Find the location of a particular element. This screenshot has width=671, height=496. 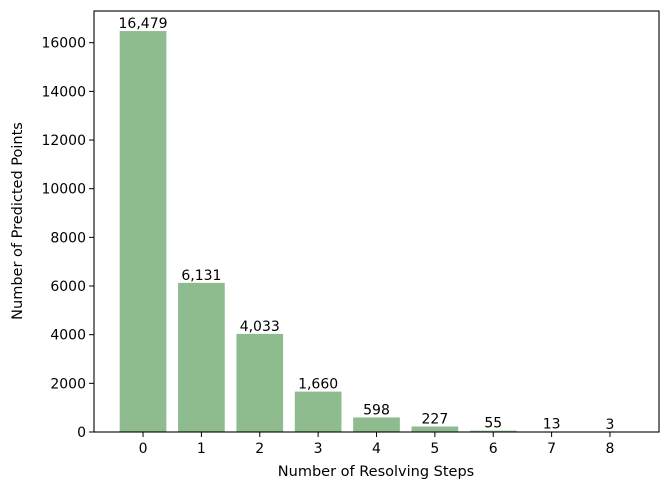

x-tick-label: 3 is located at coordinates (318, 449).